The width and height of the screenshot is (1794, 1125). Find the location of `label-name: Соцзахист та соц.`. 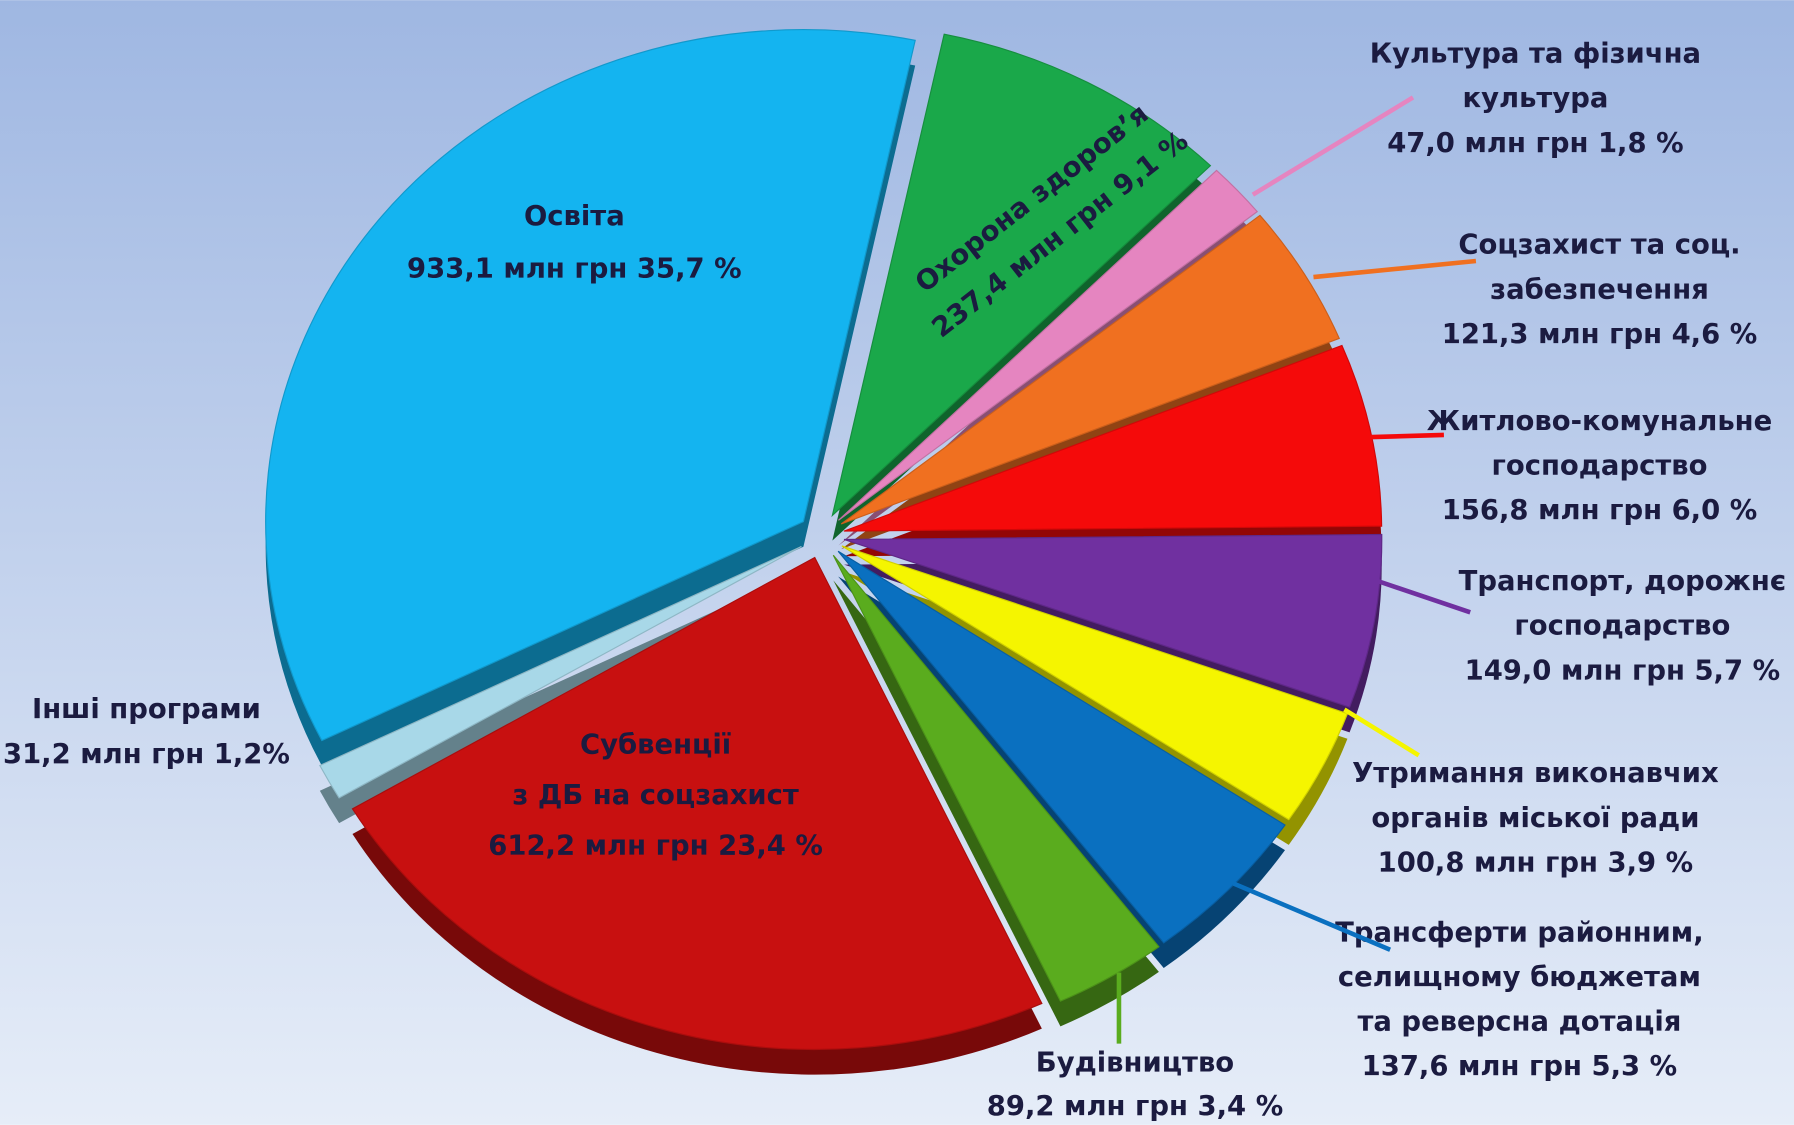

label-name: Соцзахист та соц. is located at coordinates (1599, 245).